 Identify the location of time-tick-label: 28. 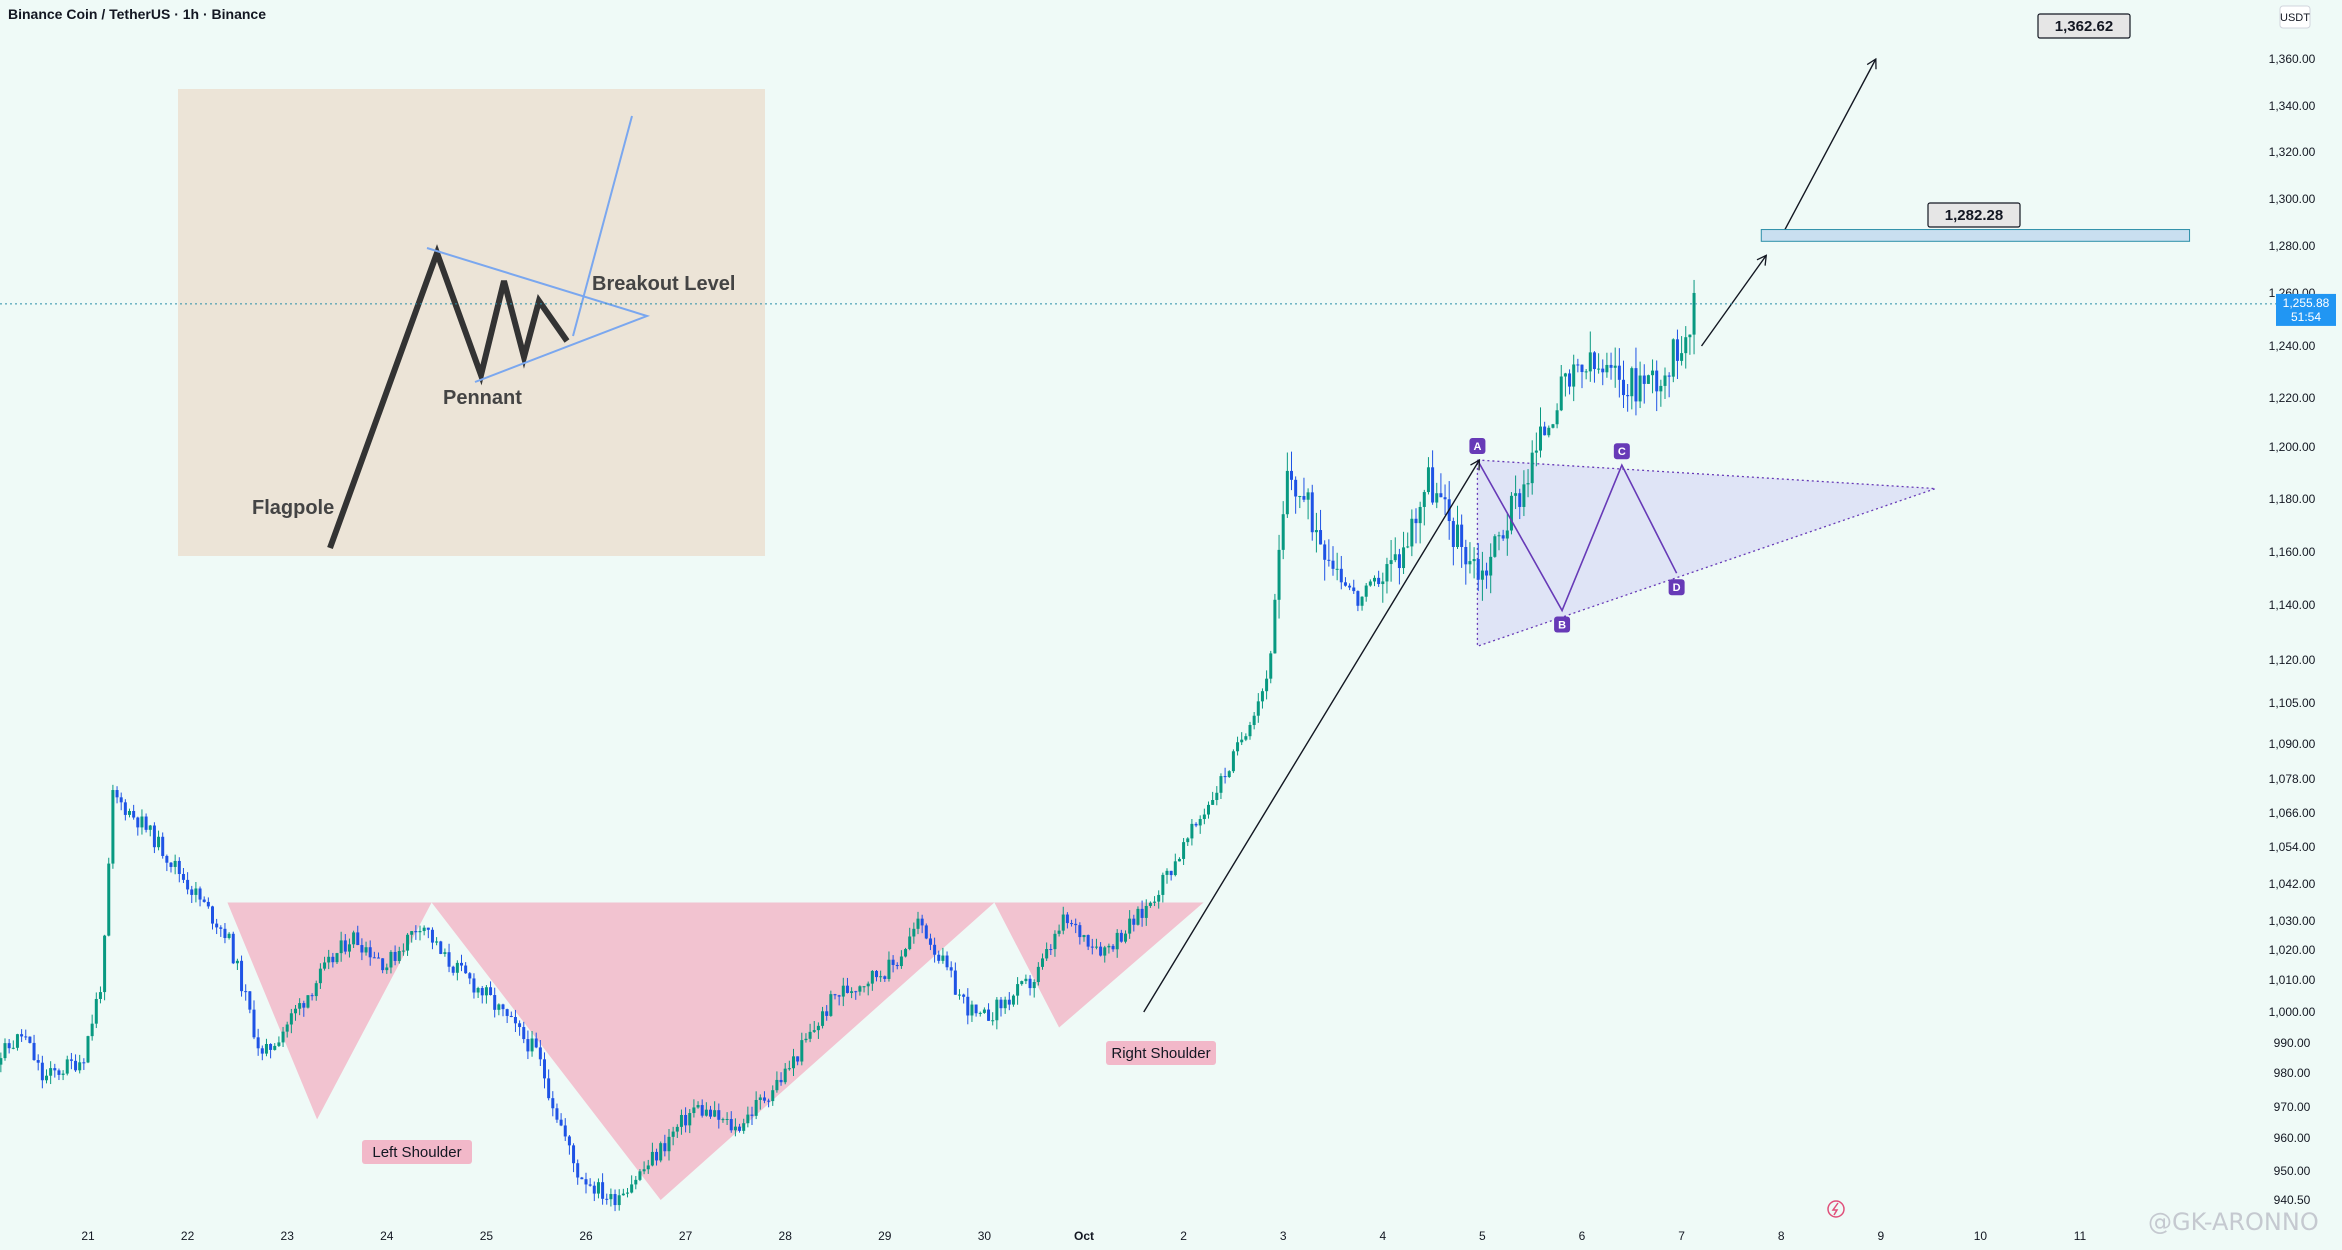
(786, 1236).